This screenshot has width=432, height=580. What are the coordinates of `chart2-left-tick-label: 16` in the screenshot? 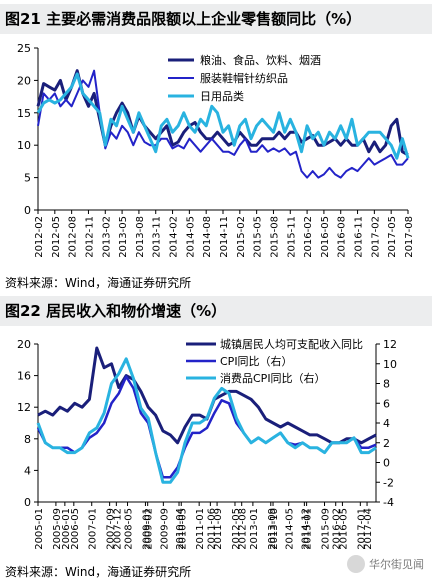 It's located at (24, 376).